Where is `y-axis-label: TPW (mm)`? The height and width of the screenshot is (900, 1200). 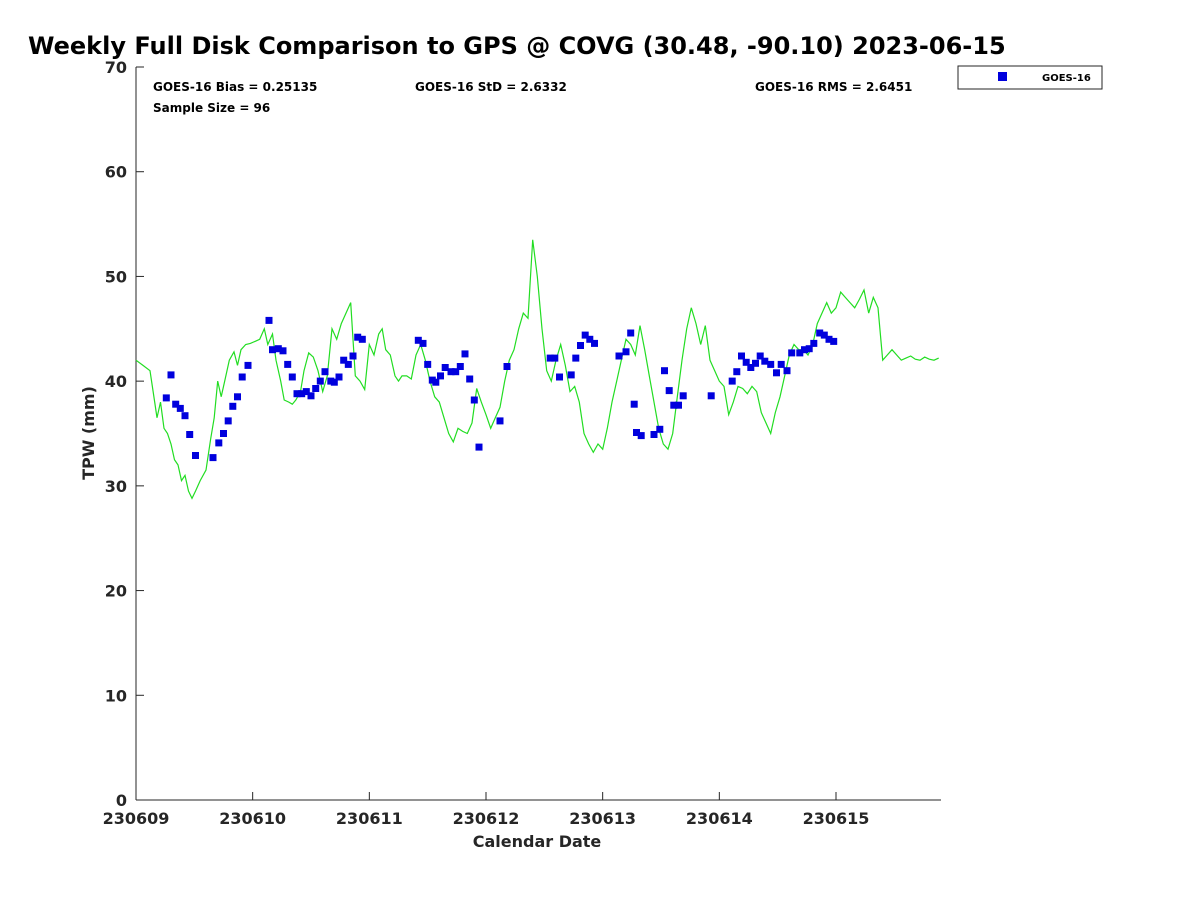
y-axis-label: TPW (mm) is located at coordinates (88, 433).